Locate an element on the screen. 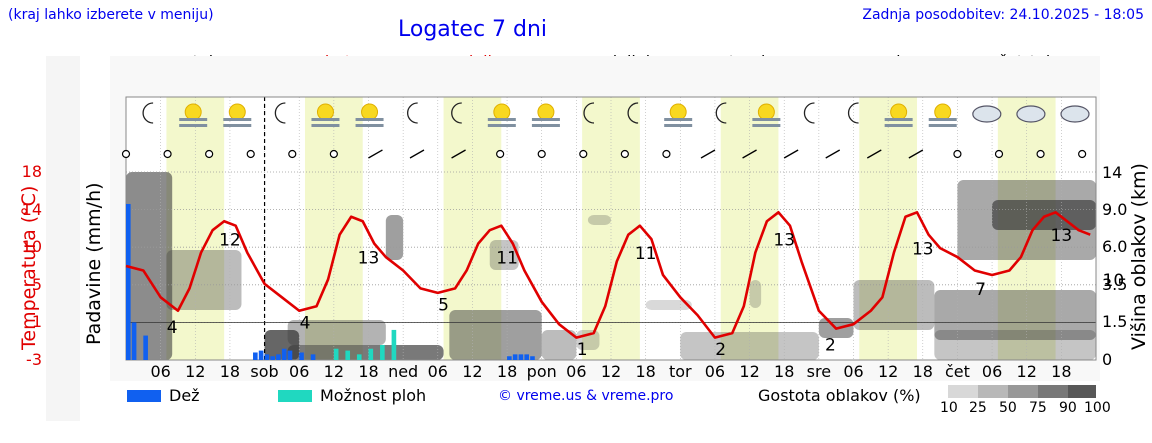 This screenshot has height=443, width=1152. x-tick-label: sob is located at coordinates (264, 371).